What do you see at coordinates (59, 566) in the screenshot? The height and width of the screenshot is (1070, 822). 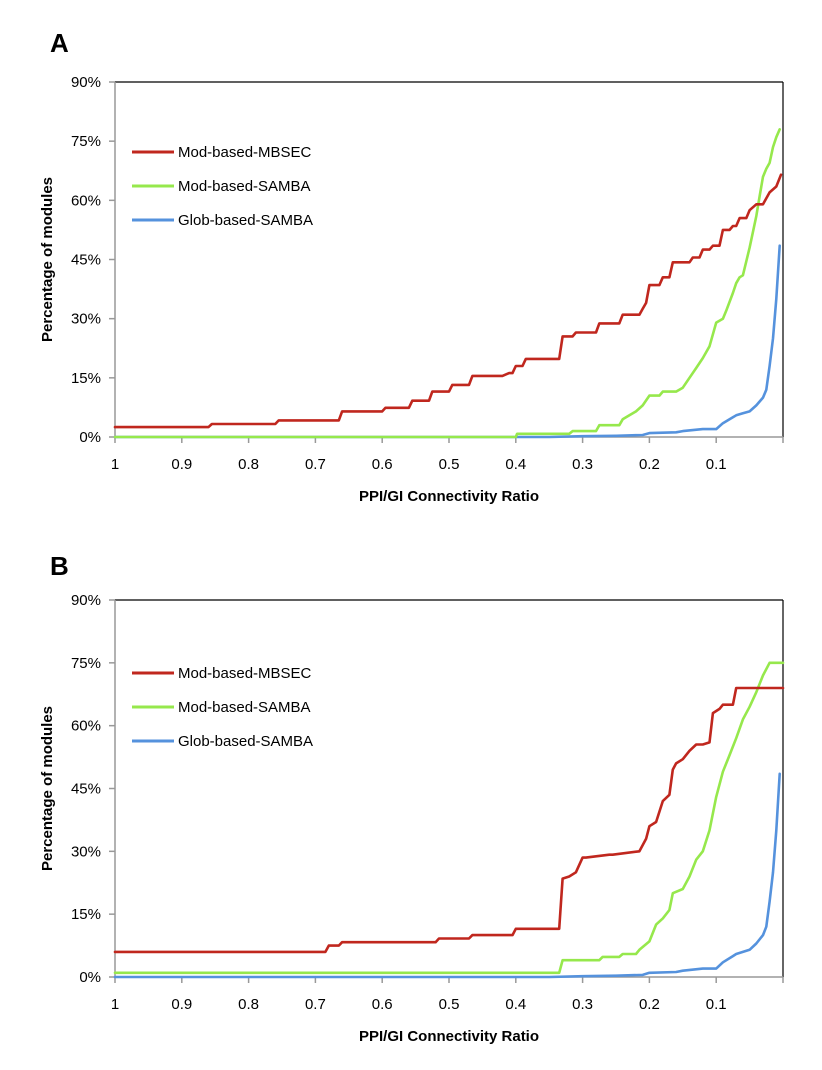 I see `panel-label-b: B` at bounding box center [59, 566].